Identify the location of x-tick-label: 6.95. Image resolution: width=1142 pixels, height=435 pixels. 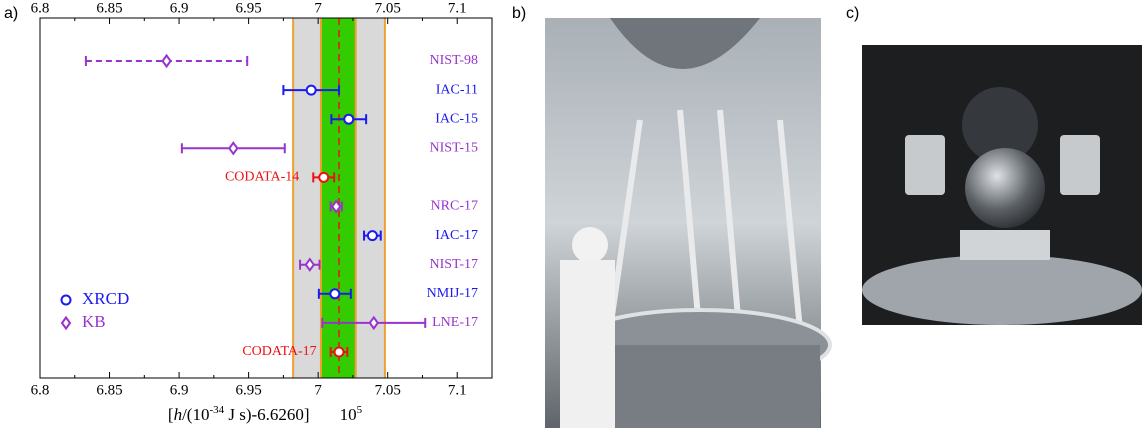
(248, 390).